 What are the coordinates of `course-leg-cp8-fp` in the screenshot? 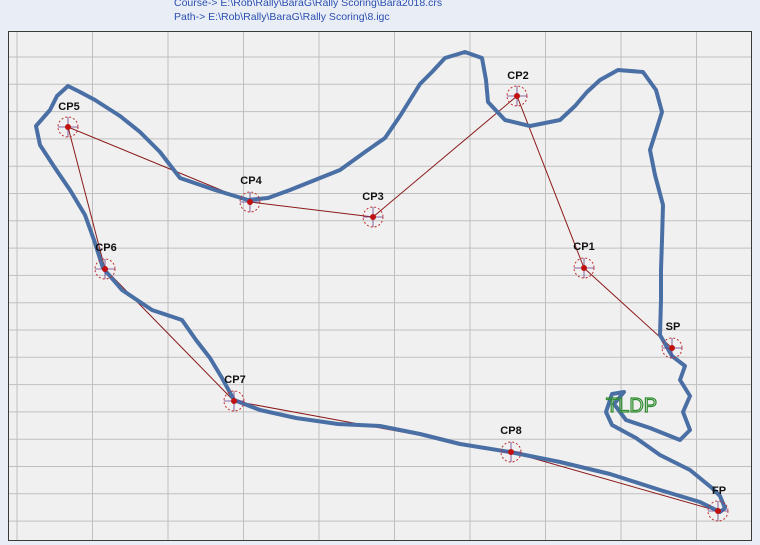 It's located at (614, 481).